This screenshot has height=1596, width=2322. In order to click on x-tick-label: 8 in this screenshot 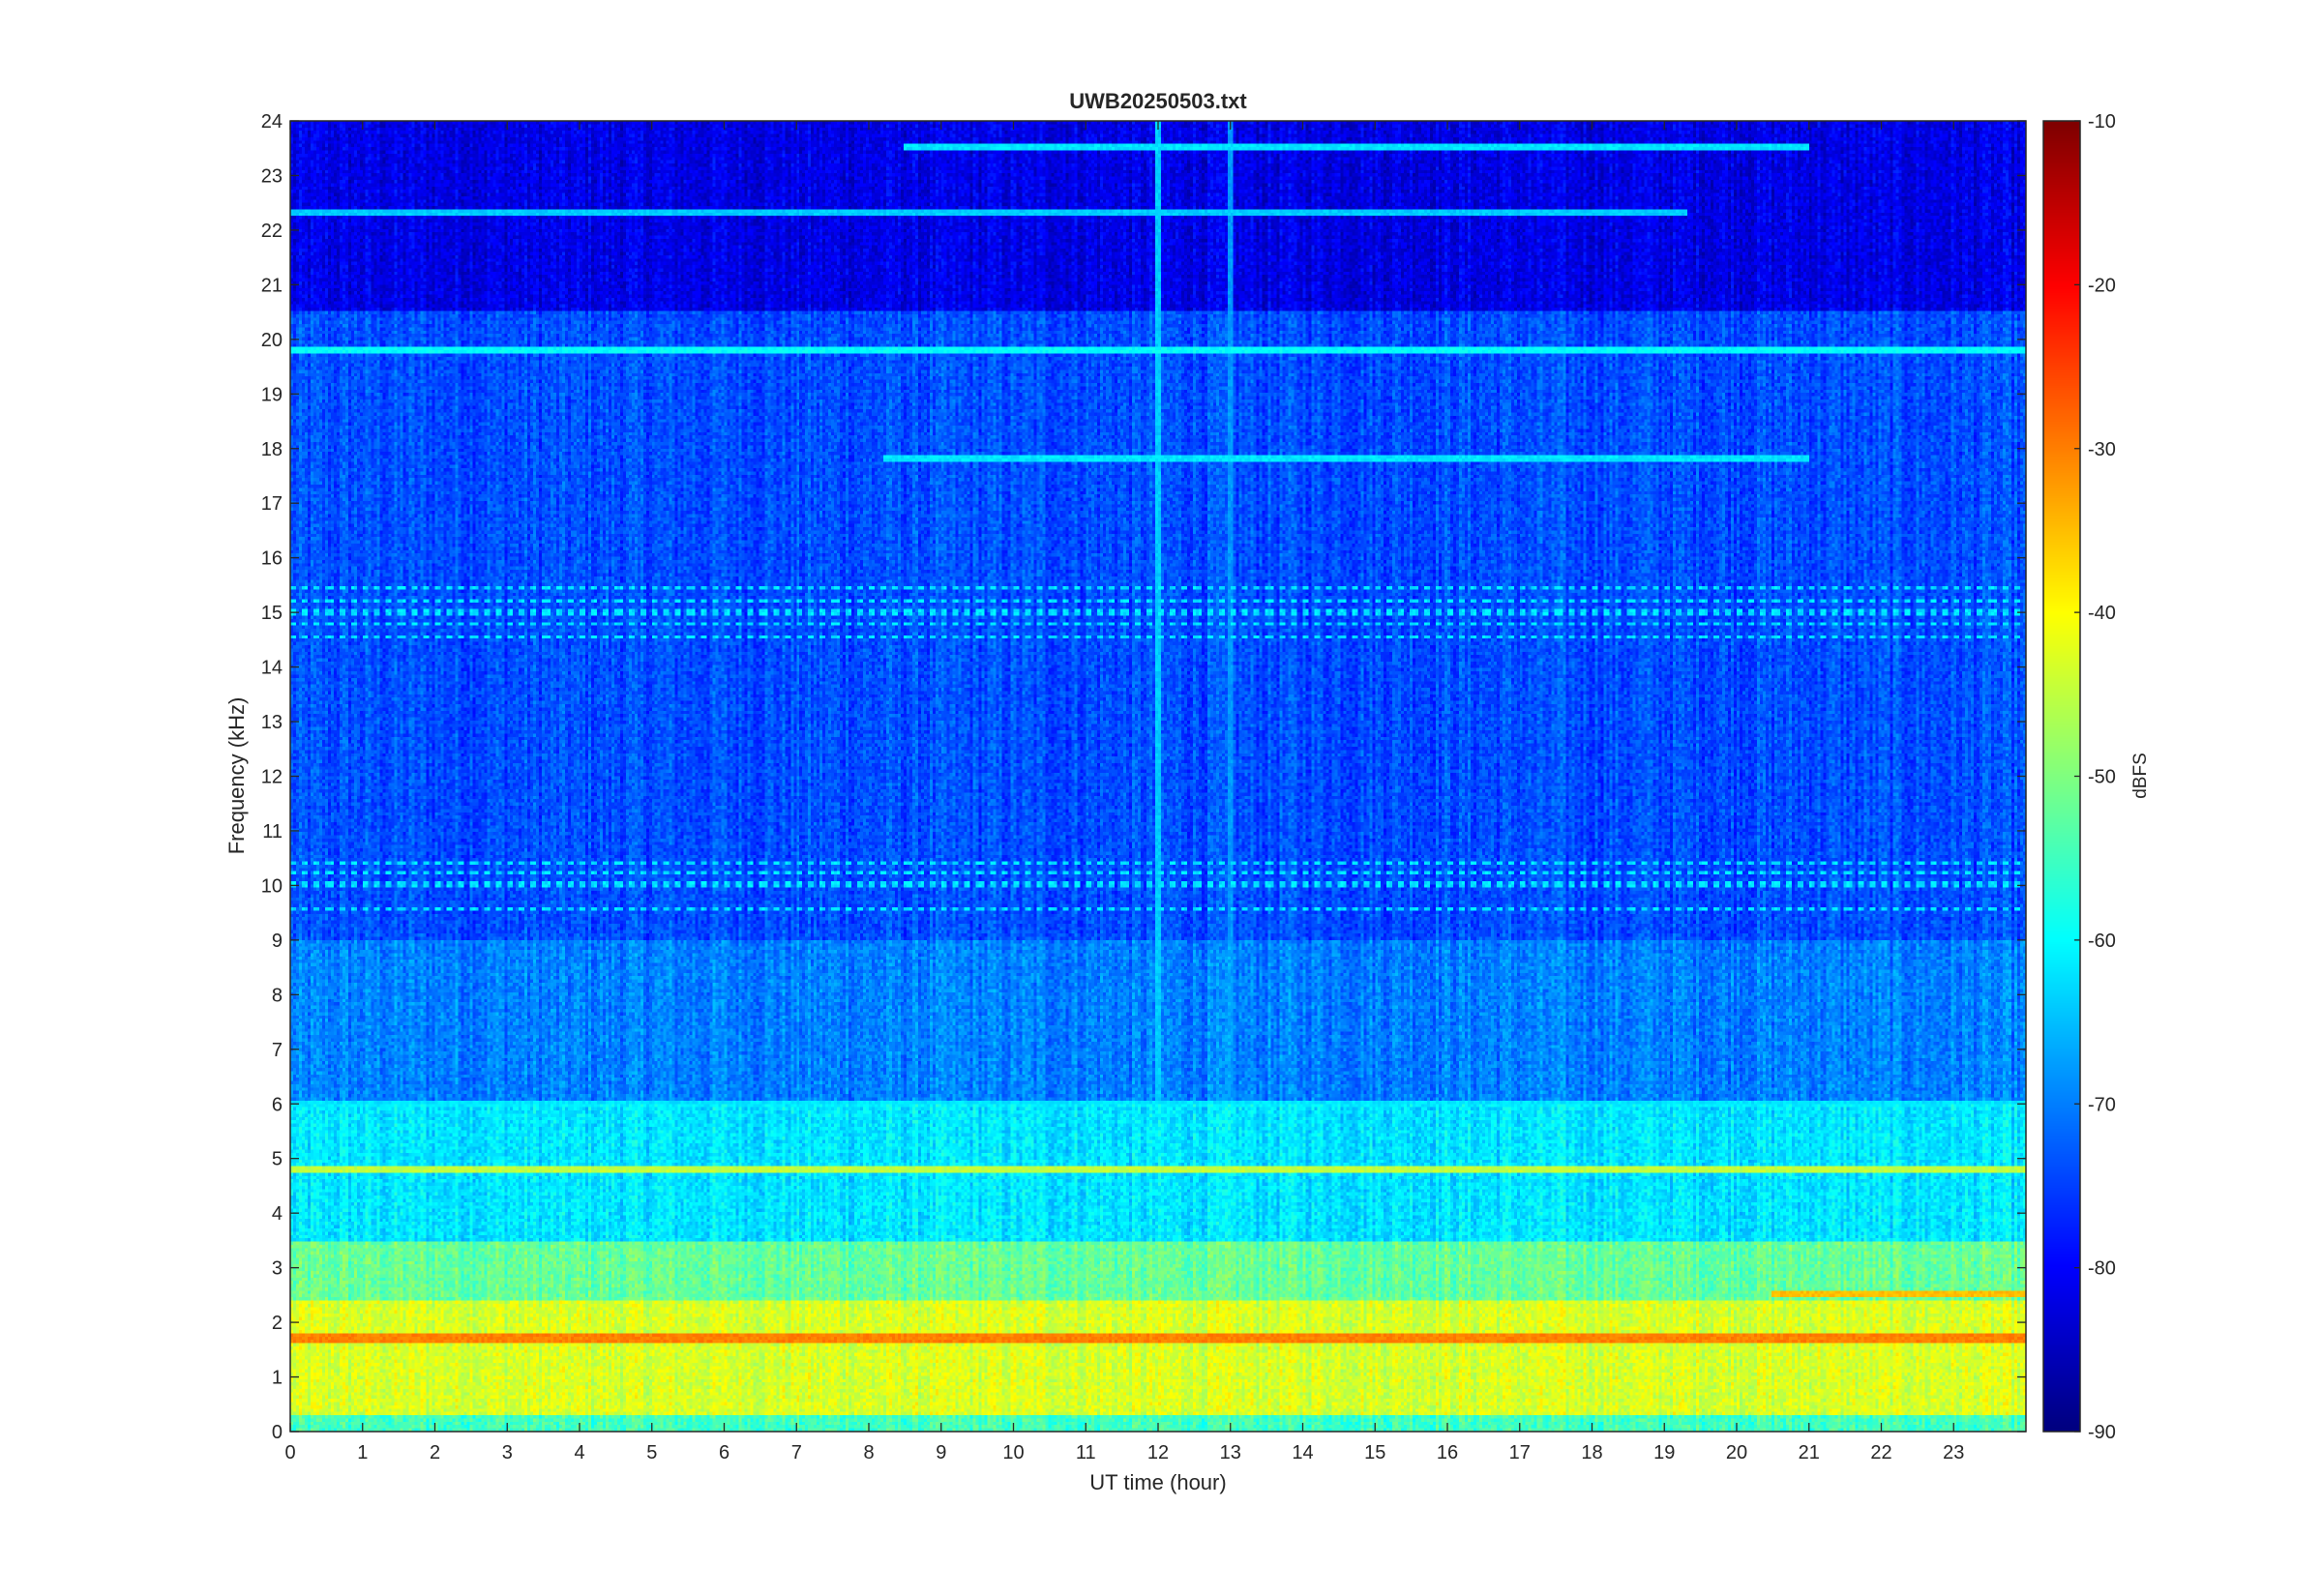, I will do `click(868, 1452)`.